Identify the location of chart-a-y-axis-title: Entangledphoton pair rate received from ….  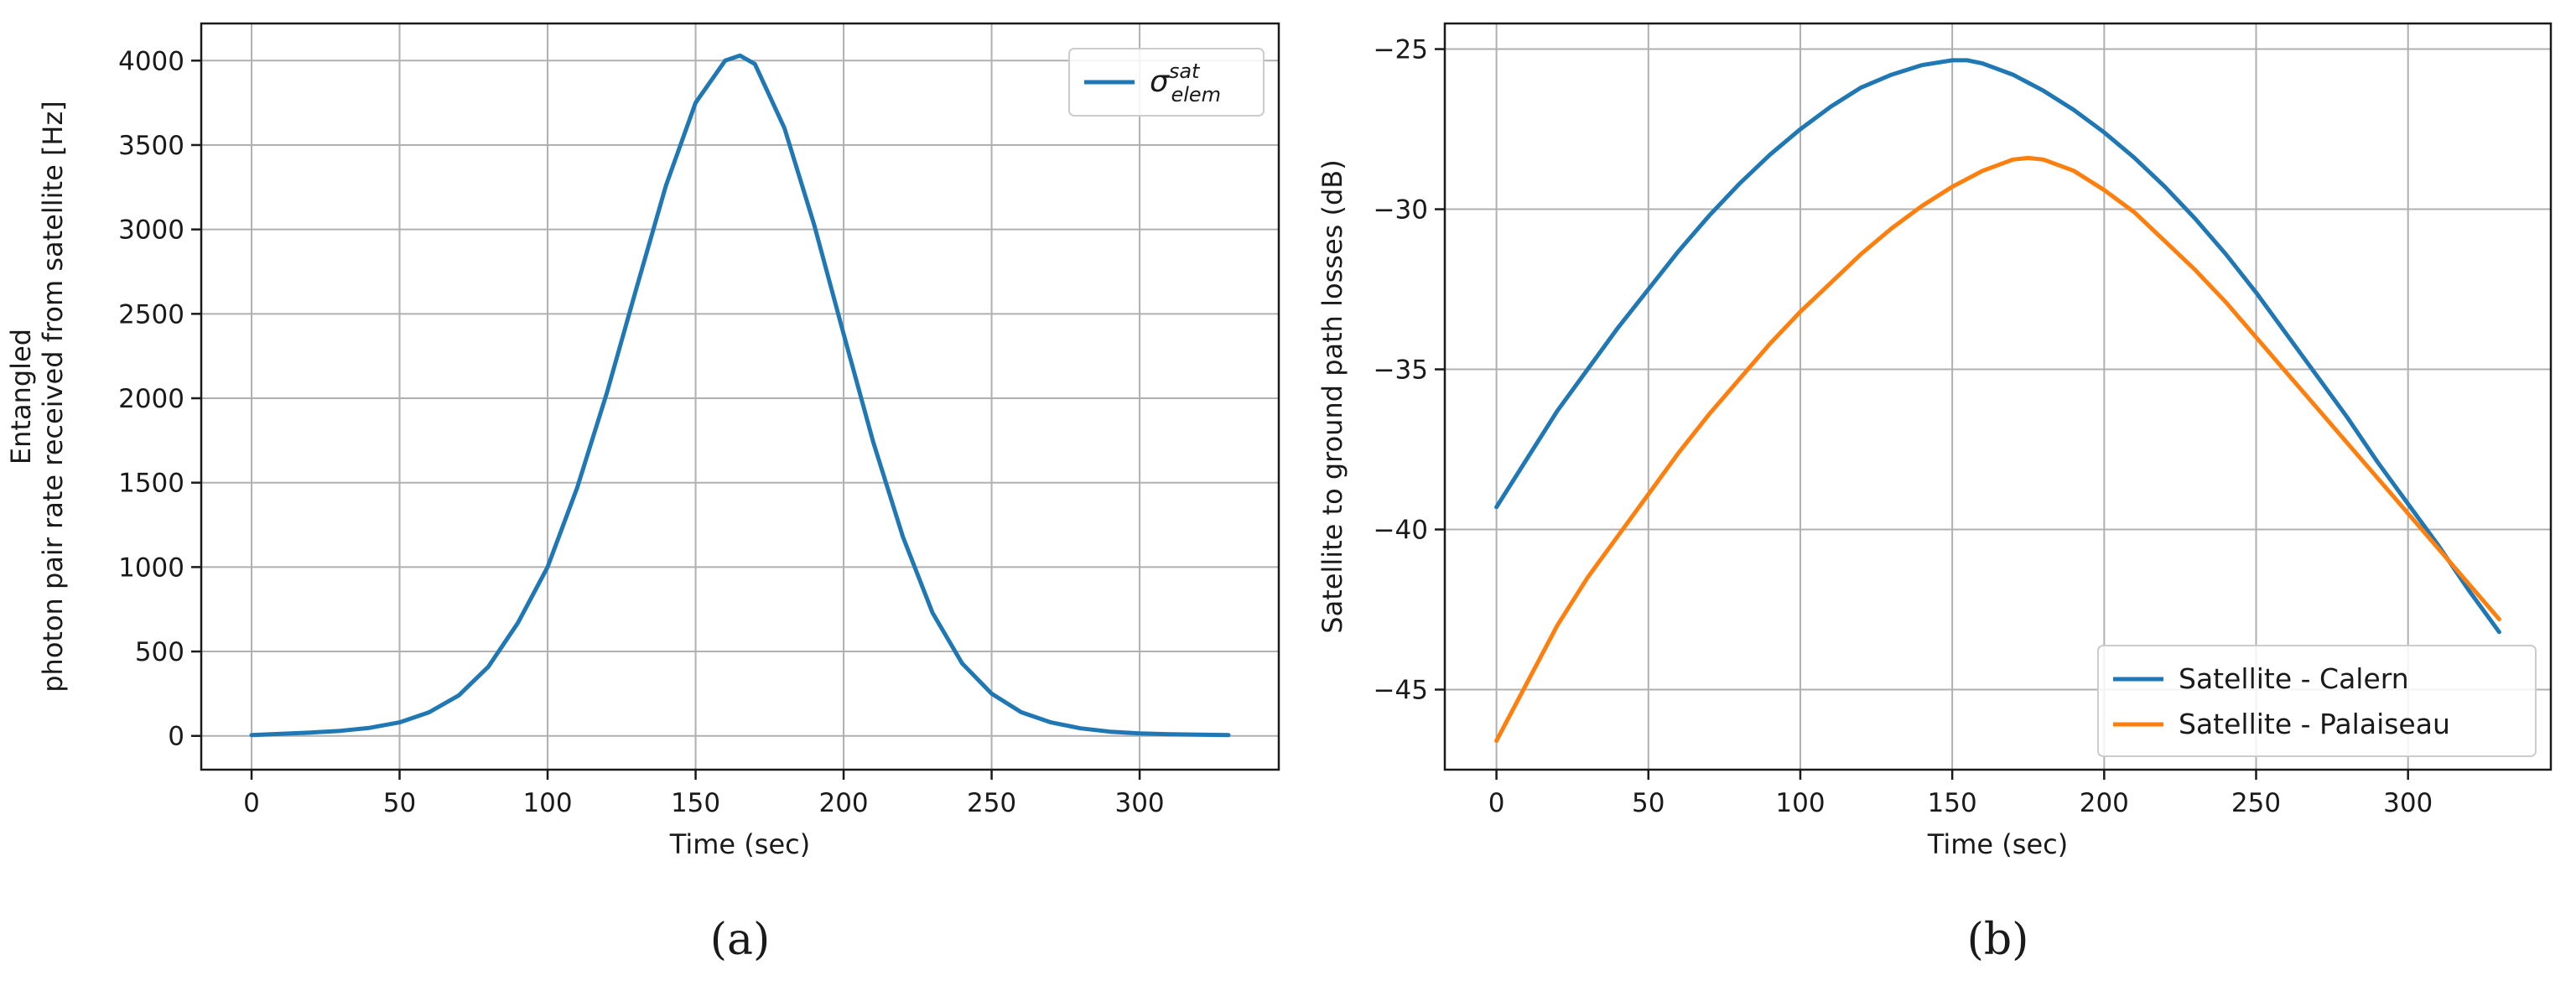
(37, 397).